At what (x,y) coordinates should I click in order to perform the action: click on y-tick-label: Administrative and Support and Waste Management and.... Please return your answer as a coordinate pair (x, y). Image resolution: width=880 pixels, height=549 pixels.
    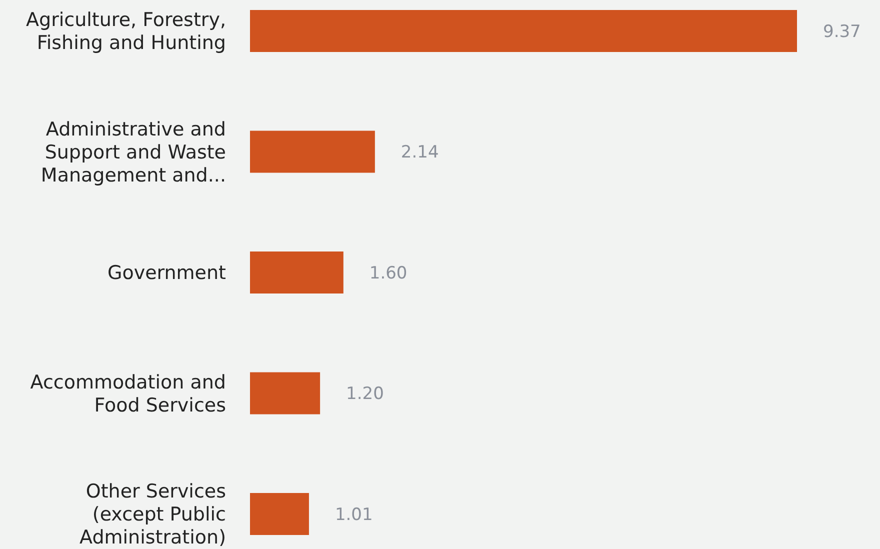
    Looking at the image, I should click on (133, 152).